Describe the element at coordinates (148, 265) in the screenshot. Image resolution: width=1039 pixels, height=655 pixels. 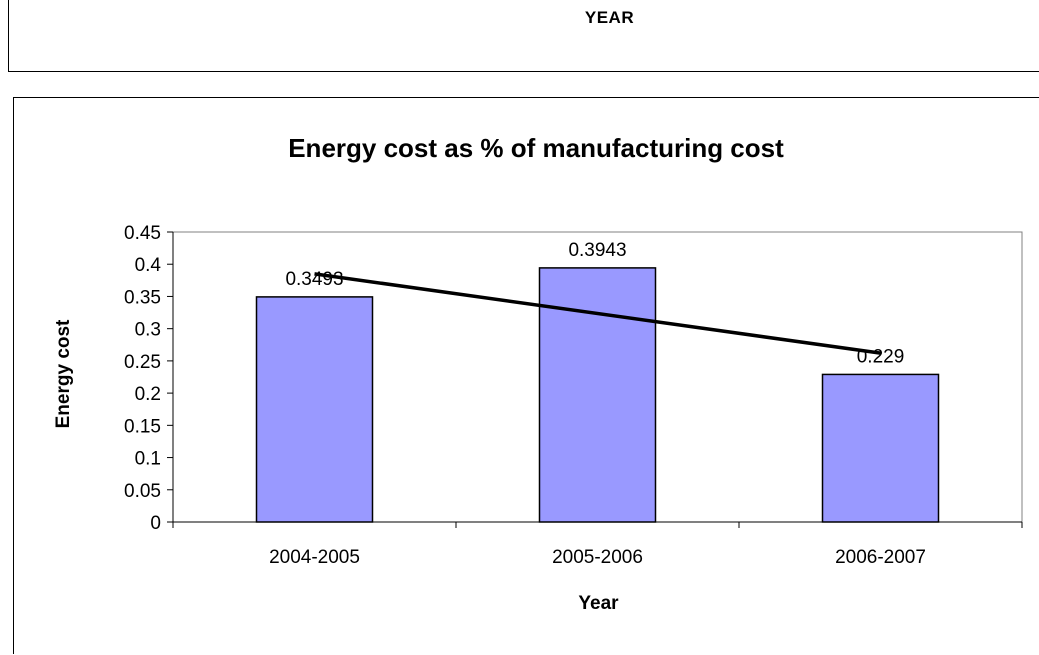
I see `y-tick-label: 0.4` at that location.